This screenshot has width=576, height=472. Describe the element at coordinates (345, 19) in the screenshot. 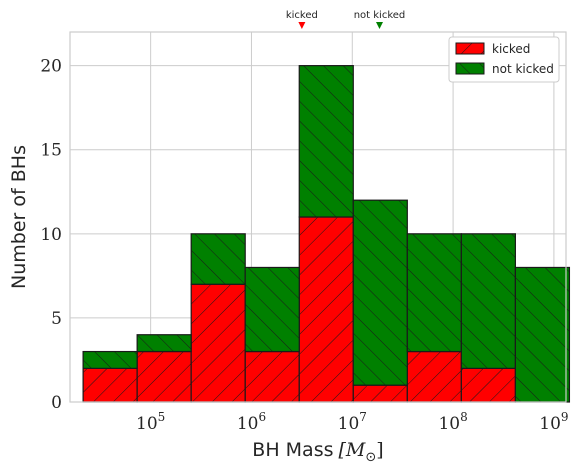

I see `mass-markers: kicked not kicked` at that location.